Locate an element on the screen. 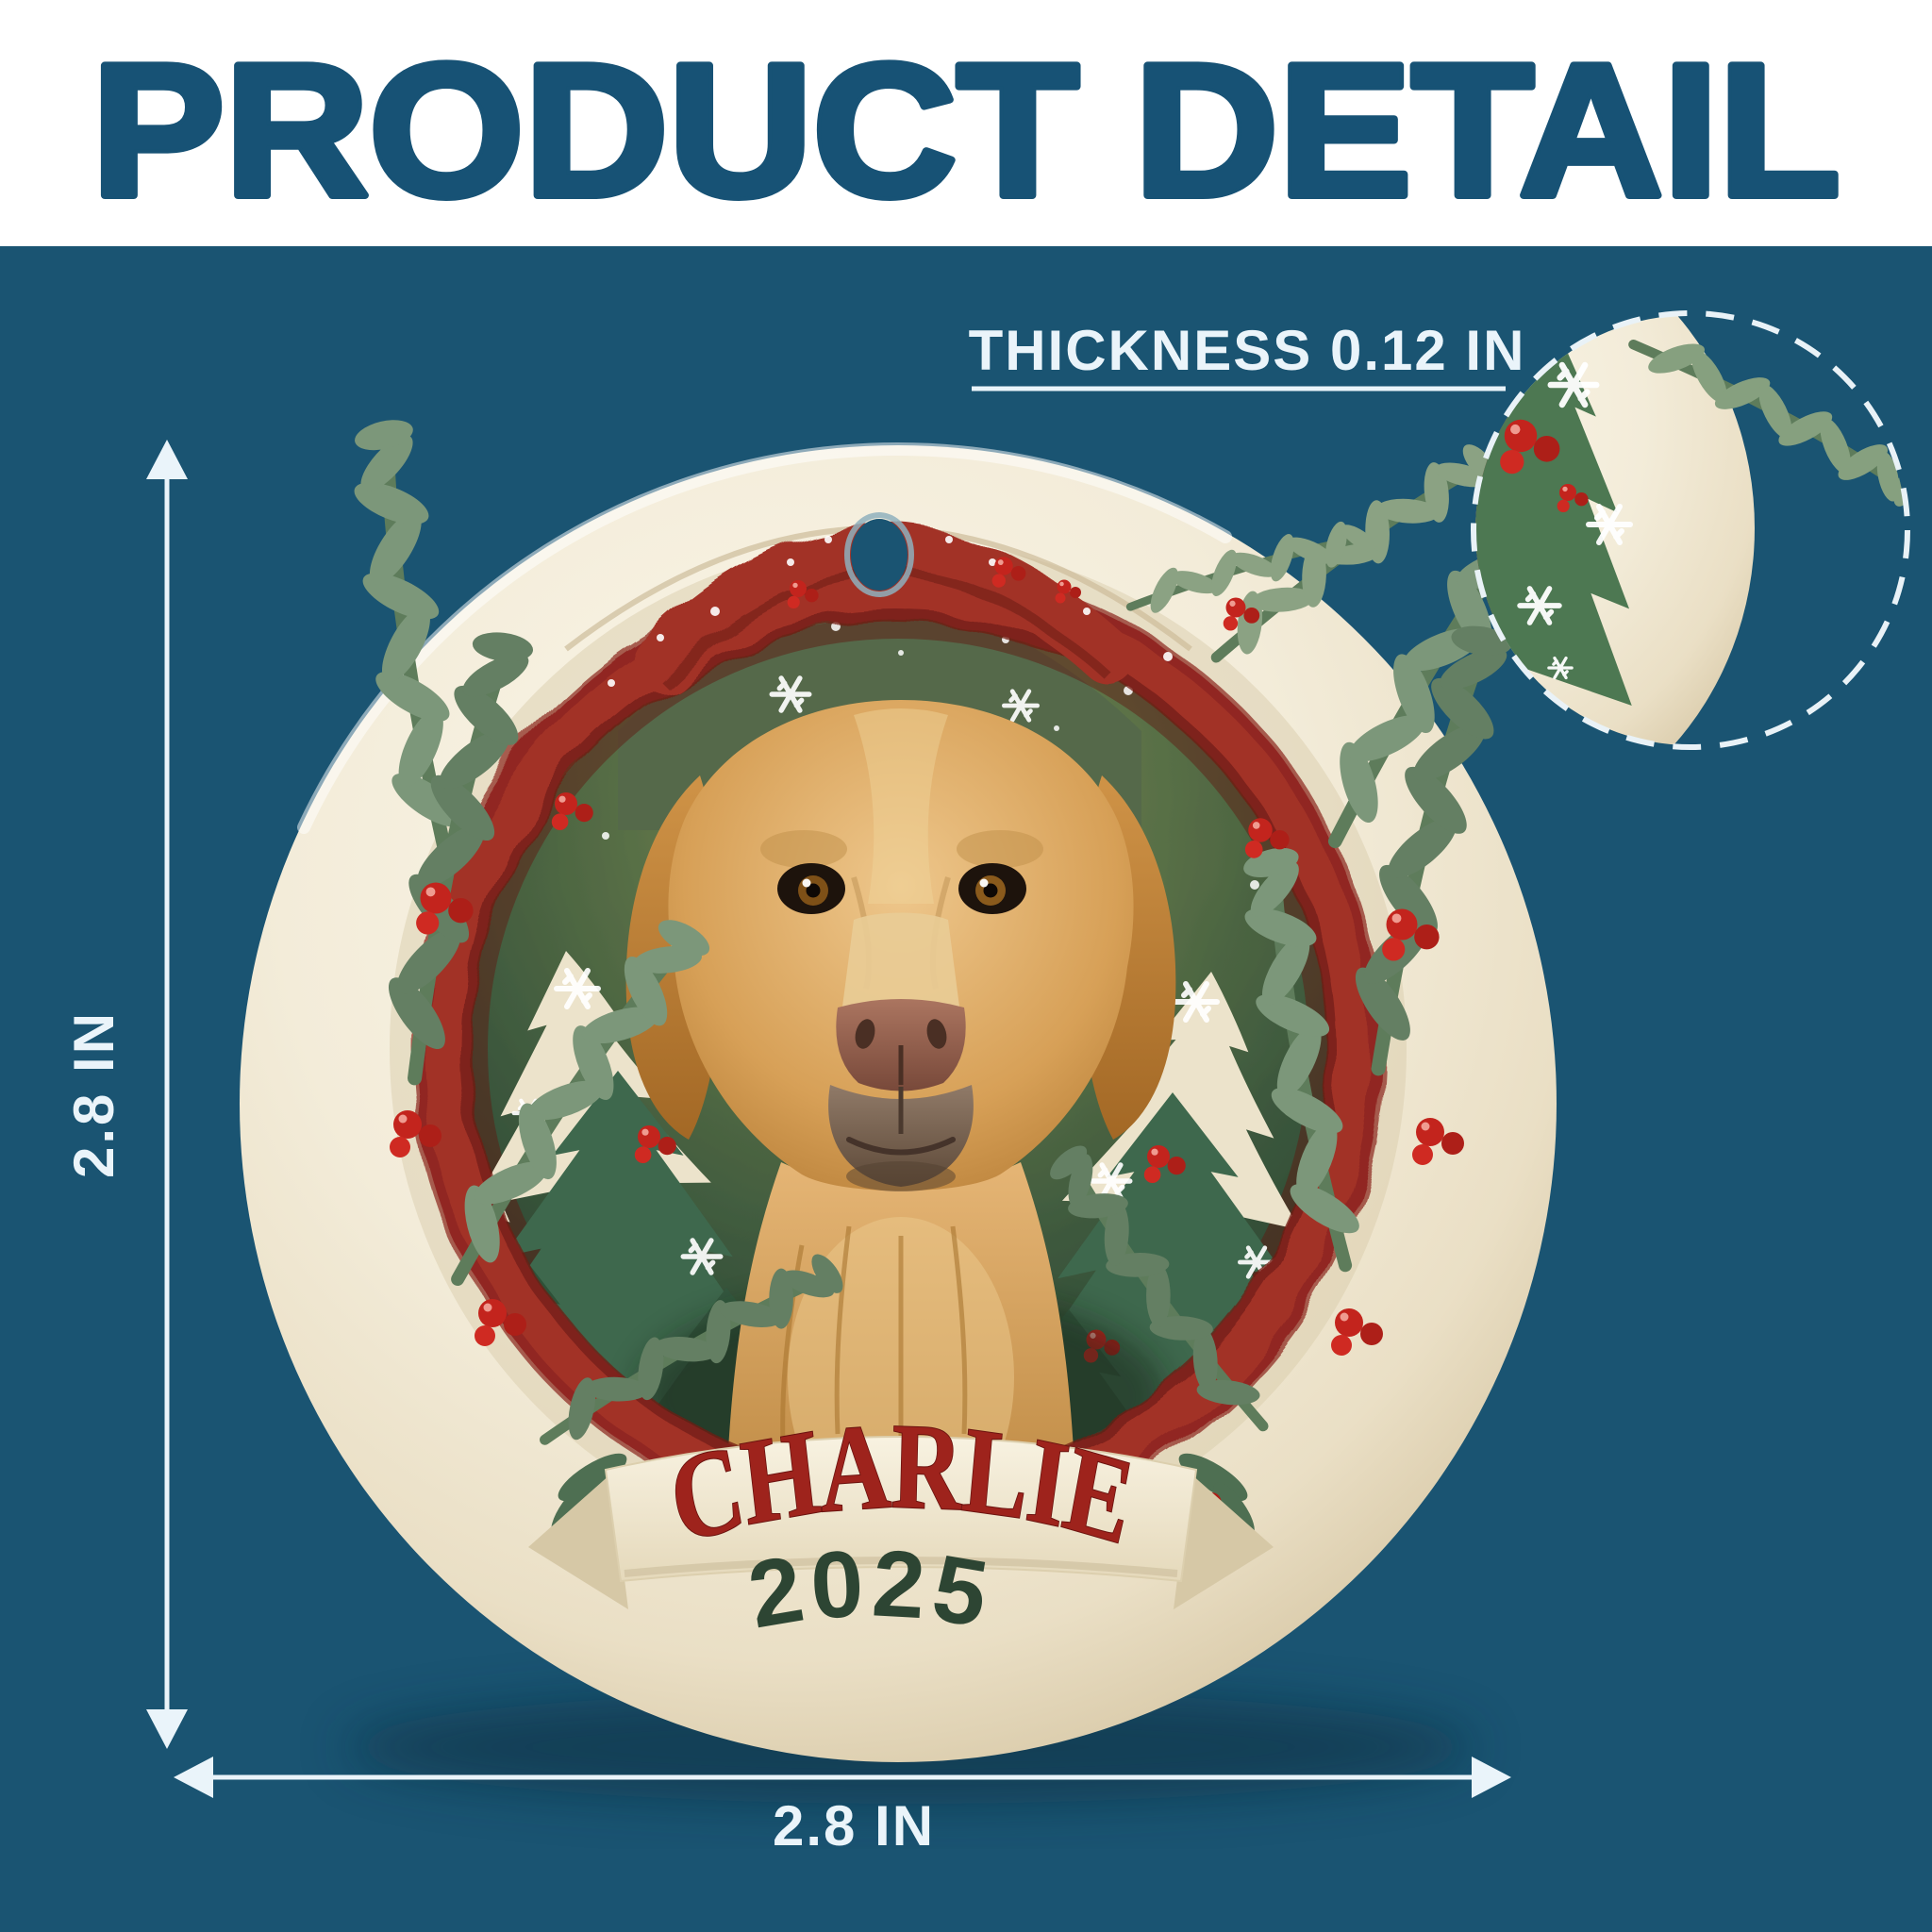 The width and height of the screenshot is (1932, 1932). dog-eyes is located at coordinates (902, 888).